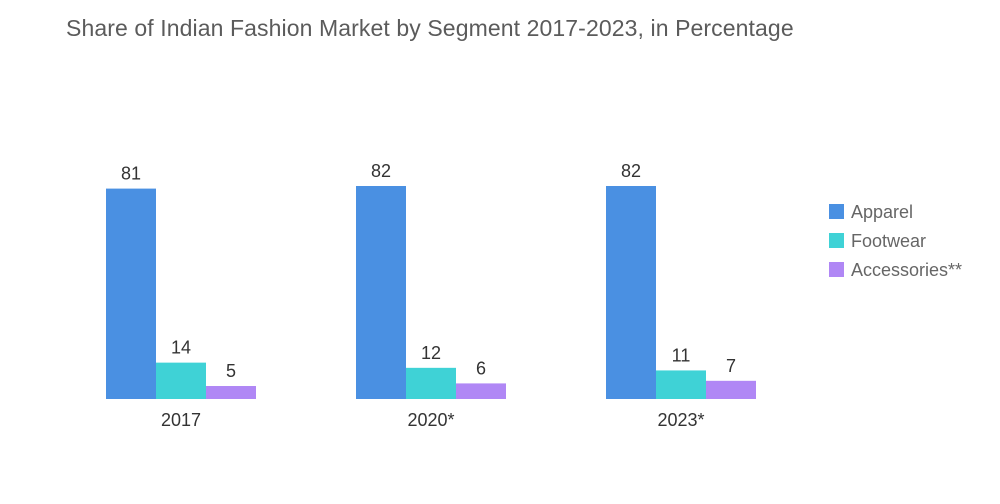 This screenshot has width=1000, height=504. Describe the element at coordinates (680, 420) in the screenshot. I see `x-tick-label-2023: 2023*` at that location.